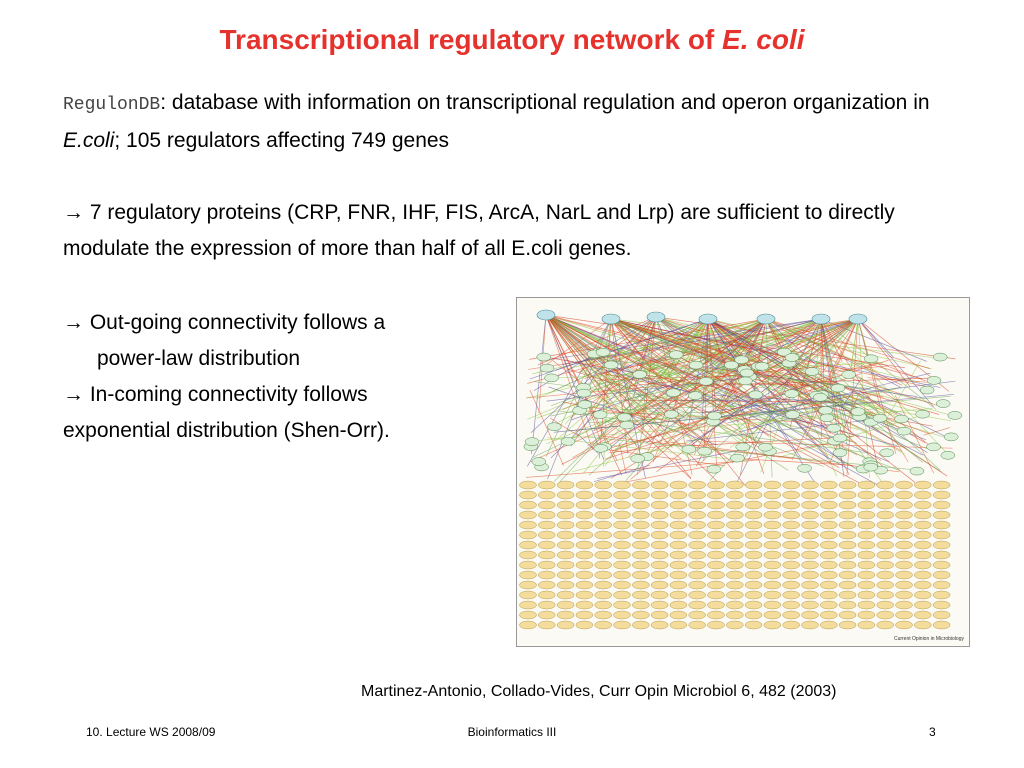 The height and width of the screenshot is (768, 1024). What do you see at coordinates (224, 322) in the screenshot?
I see `bullet-line: → Out-going connectivity follows a` at bounding box center [224, 322].